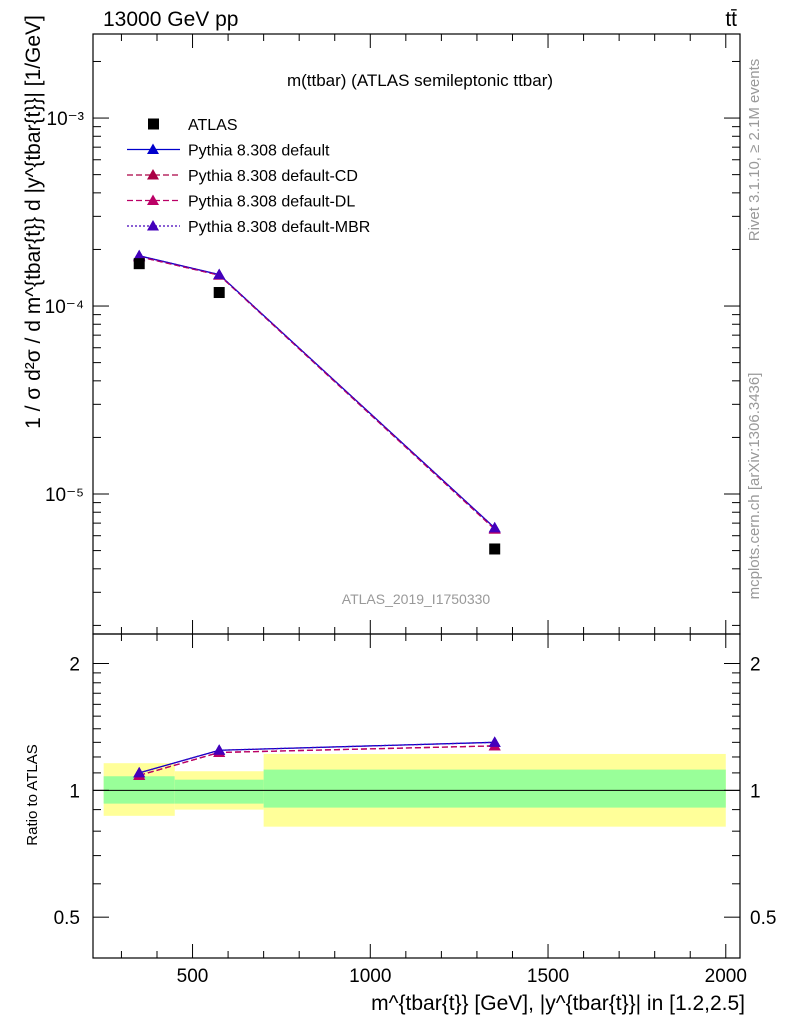 The image size is (786, 1024). What do you see at coordinates (193, 976) in the screenshot?
I see `x-tick-label: 500` at bounding box center [193, 976].